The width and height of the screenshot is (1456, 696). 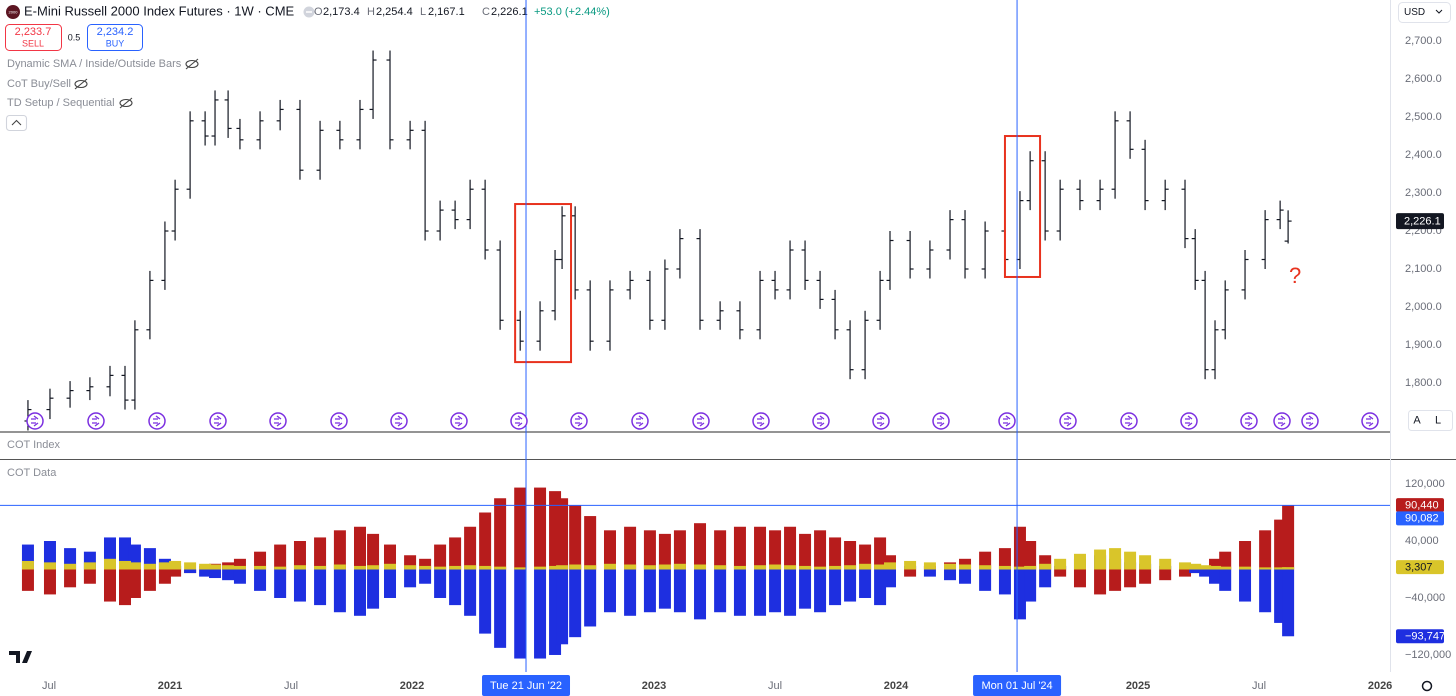 I want to click on indicator-label: CoT Buy/Sell, so click(x=39, y=84).